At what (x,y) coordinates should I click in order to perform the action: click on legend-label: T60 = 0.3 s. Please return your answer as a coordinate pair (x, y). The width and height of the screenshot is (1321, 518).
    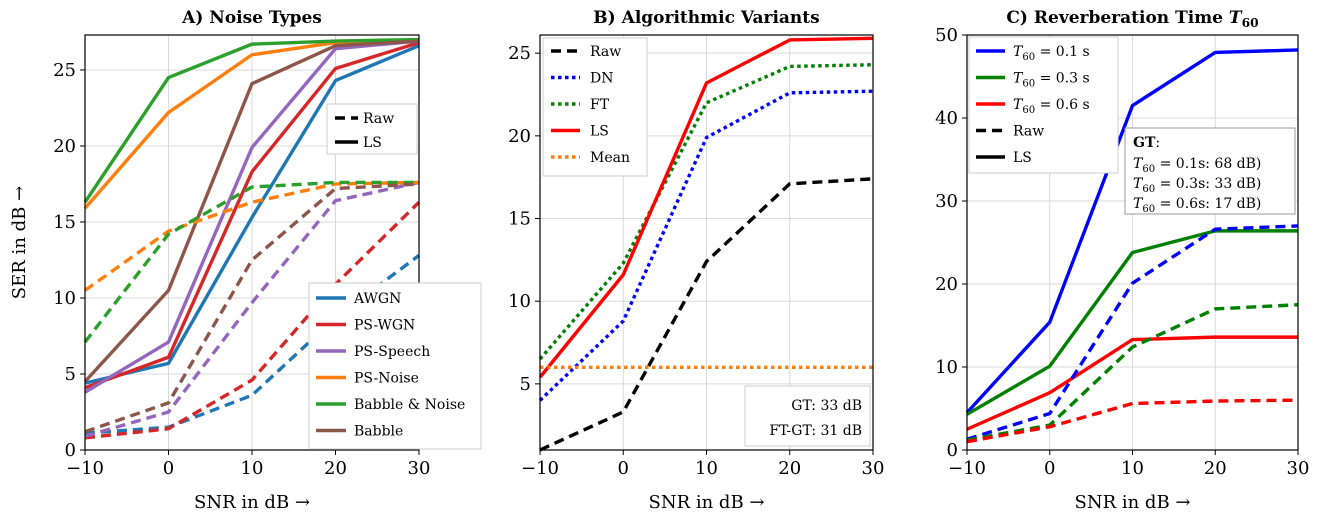
    Looking at the image, I should click on (1051, 80).